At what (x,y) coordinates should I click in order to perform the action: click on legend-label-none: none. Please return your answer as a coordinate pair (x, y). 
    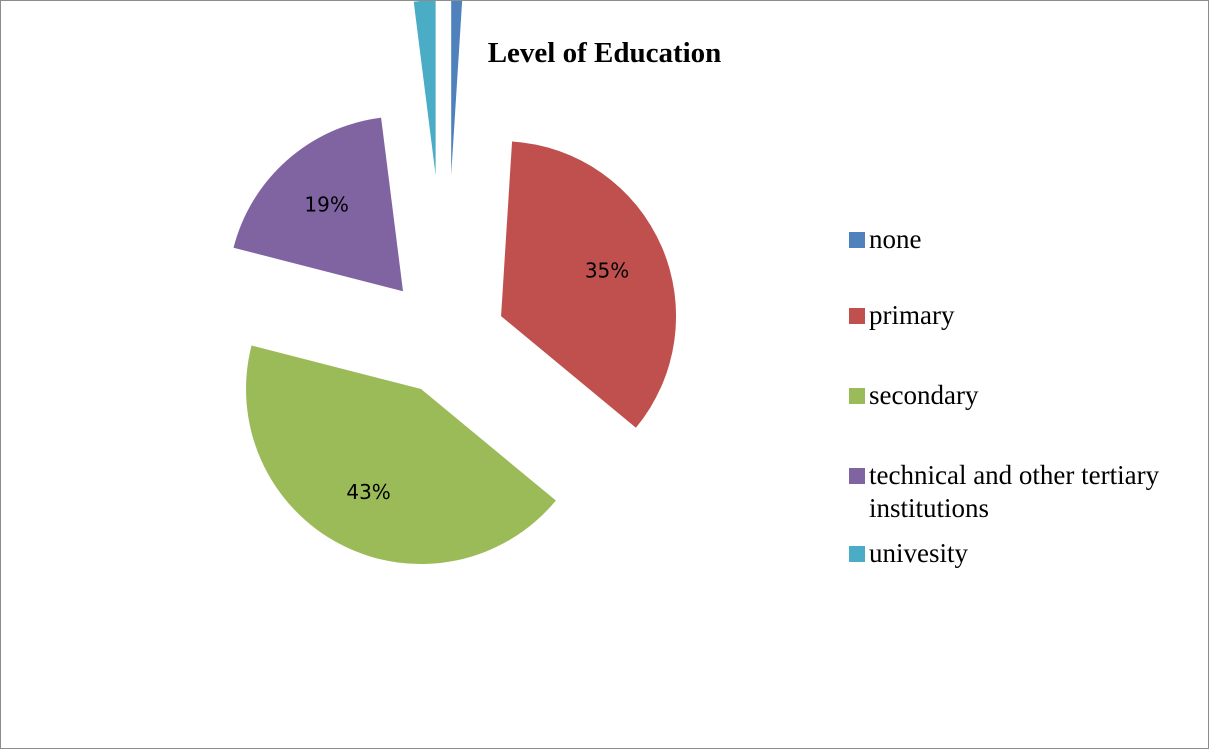
    Looking at the image, I should click on (895, 239).